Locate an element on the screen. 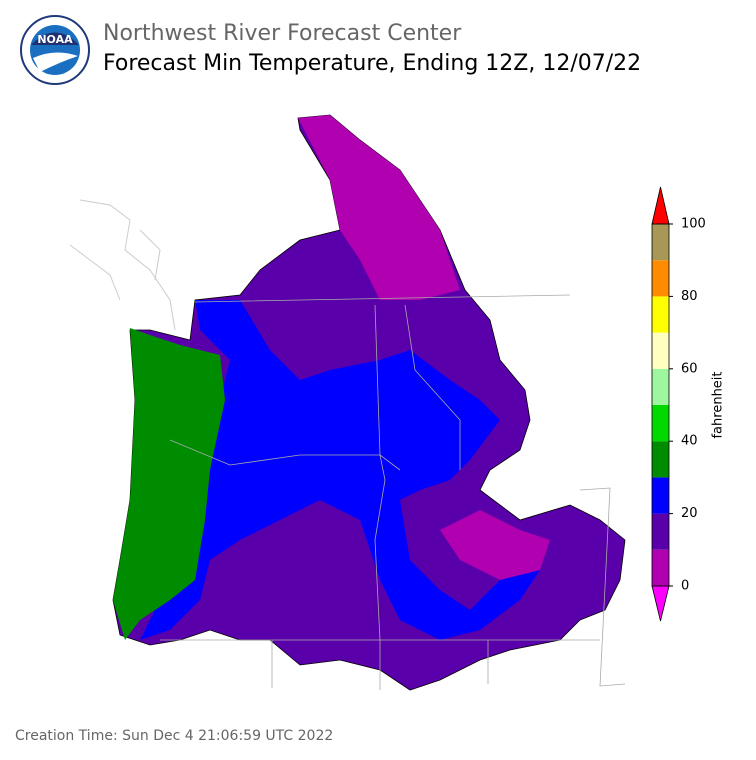 The width and height of the screenshot is (756, 760). colorbar-tick-label: 60 is located at coordinates (689, 368).